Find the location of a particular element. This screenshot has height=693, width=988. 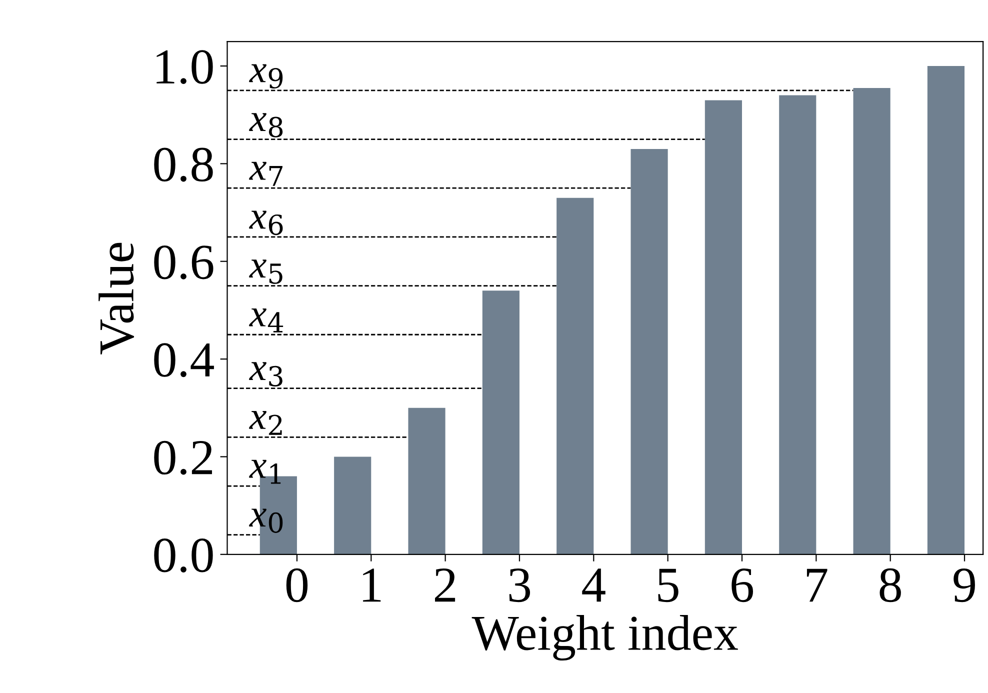

y-axis-title: Value is located at coordinates (116, 298).